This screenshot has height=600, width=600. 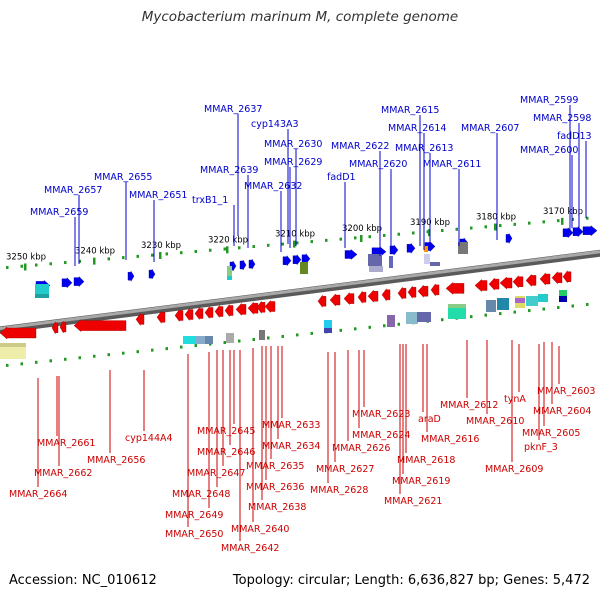 What do you see at coordinates (514, 469) in the screenshot?
I see `reverse-gene-label: MMAR_2609` at bounding box center [514, 469].